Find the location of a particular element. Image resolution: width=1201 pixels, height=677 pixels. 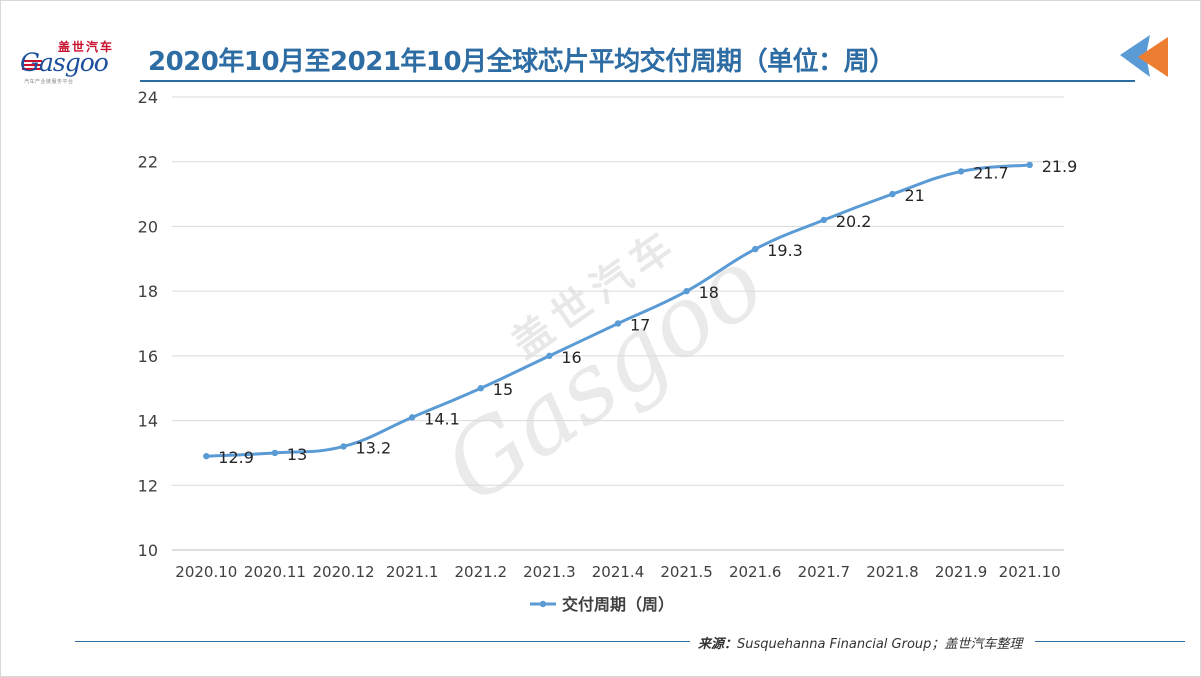

source-note: 来源：Susquehanna Financial Group；盖世汽车整理 is located at coordinates (860, 642).